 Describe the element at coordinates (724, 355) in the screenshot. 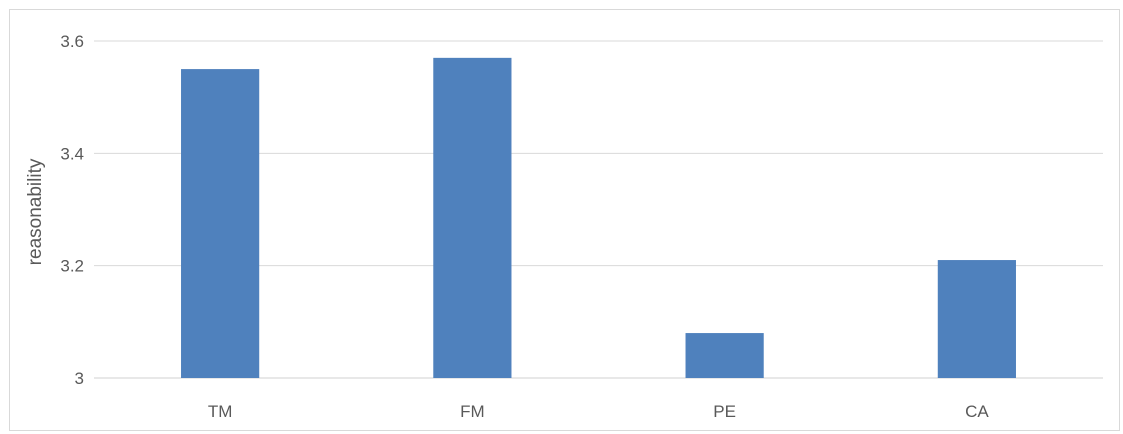

I see `bar-pe` at that location.